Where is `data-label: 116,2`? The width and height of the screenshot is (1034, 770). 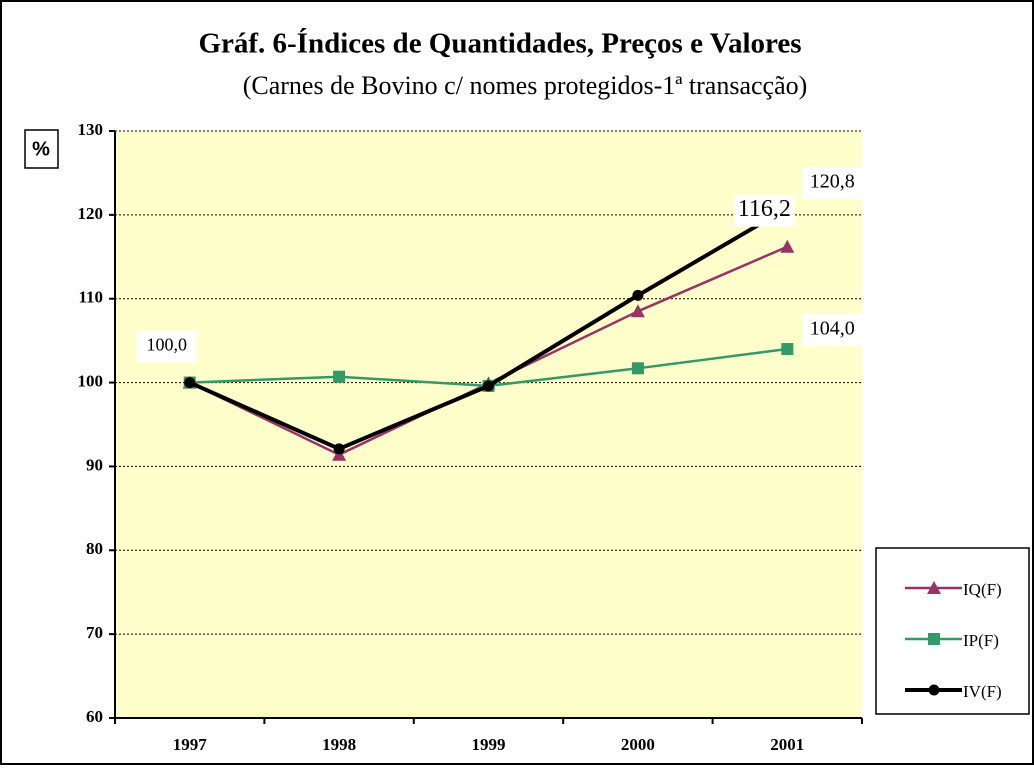 data-label: 116,2 is located at coordinates (764, 209).